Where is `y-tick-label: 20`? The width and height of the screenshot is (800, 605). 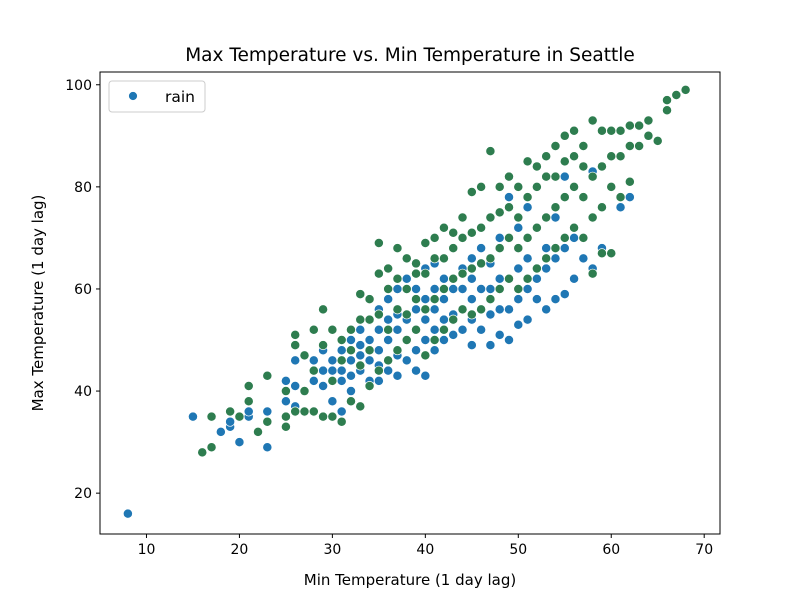
y-tick-label: 20 is located at coordinates (83, 494).